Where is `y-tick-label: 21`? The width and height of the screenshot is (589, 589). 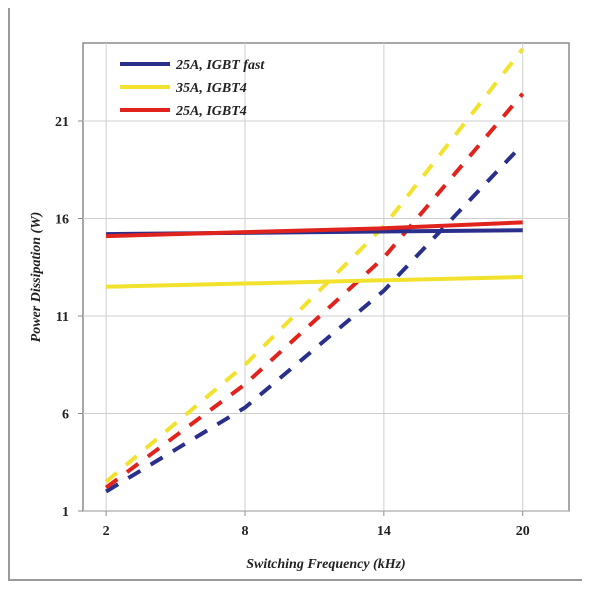
y-tick-label: 21 is located at coordinates (62, 122).